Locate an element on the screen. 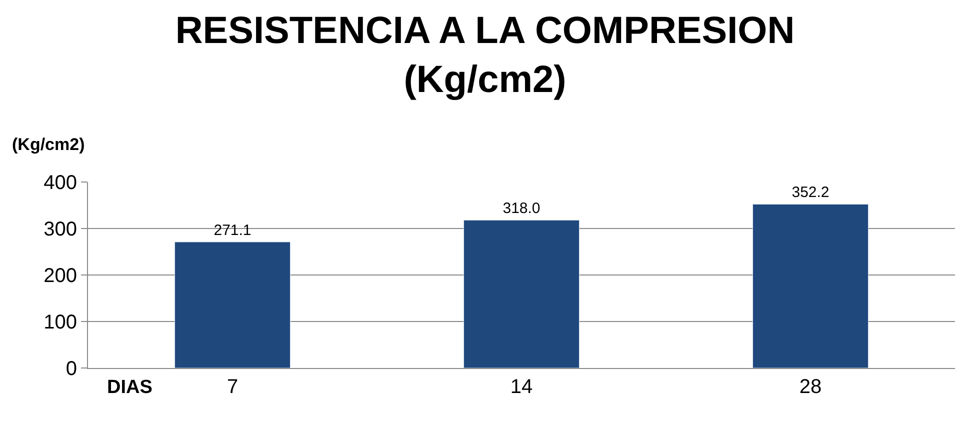  x-tick-label: 14 is located at coordinates (521, 387).